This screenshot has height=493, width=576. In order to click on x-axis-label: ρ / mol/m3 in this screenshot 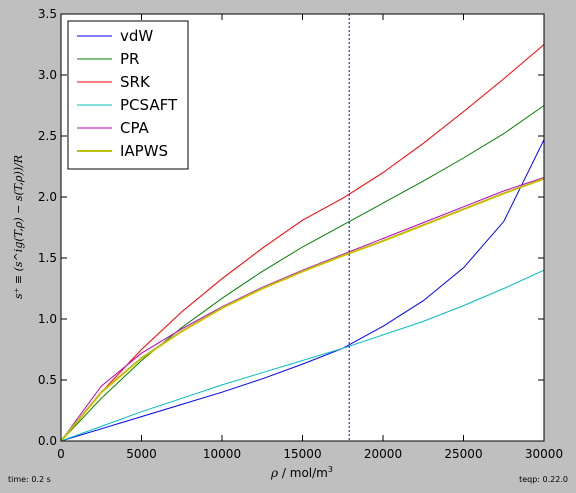, I will do `click(301, 472)`.